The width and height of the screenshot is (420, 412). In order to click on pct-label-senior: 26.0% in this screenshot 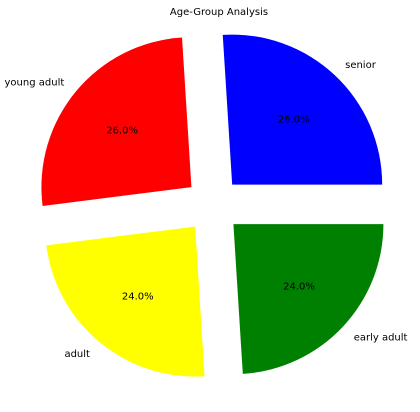, I will do `click(294, 119)`.